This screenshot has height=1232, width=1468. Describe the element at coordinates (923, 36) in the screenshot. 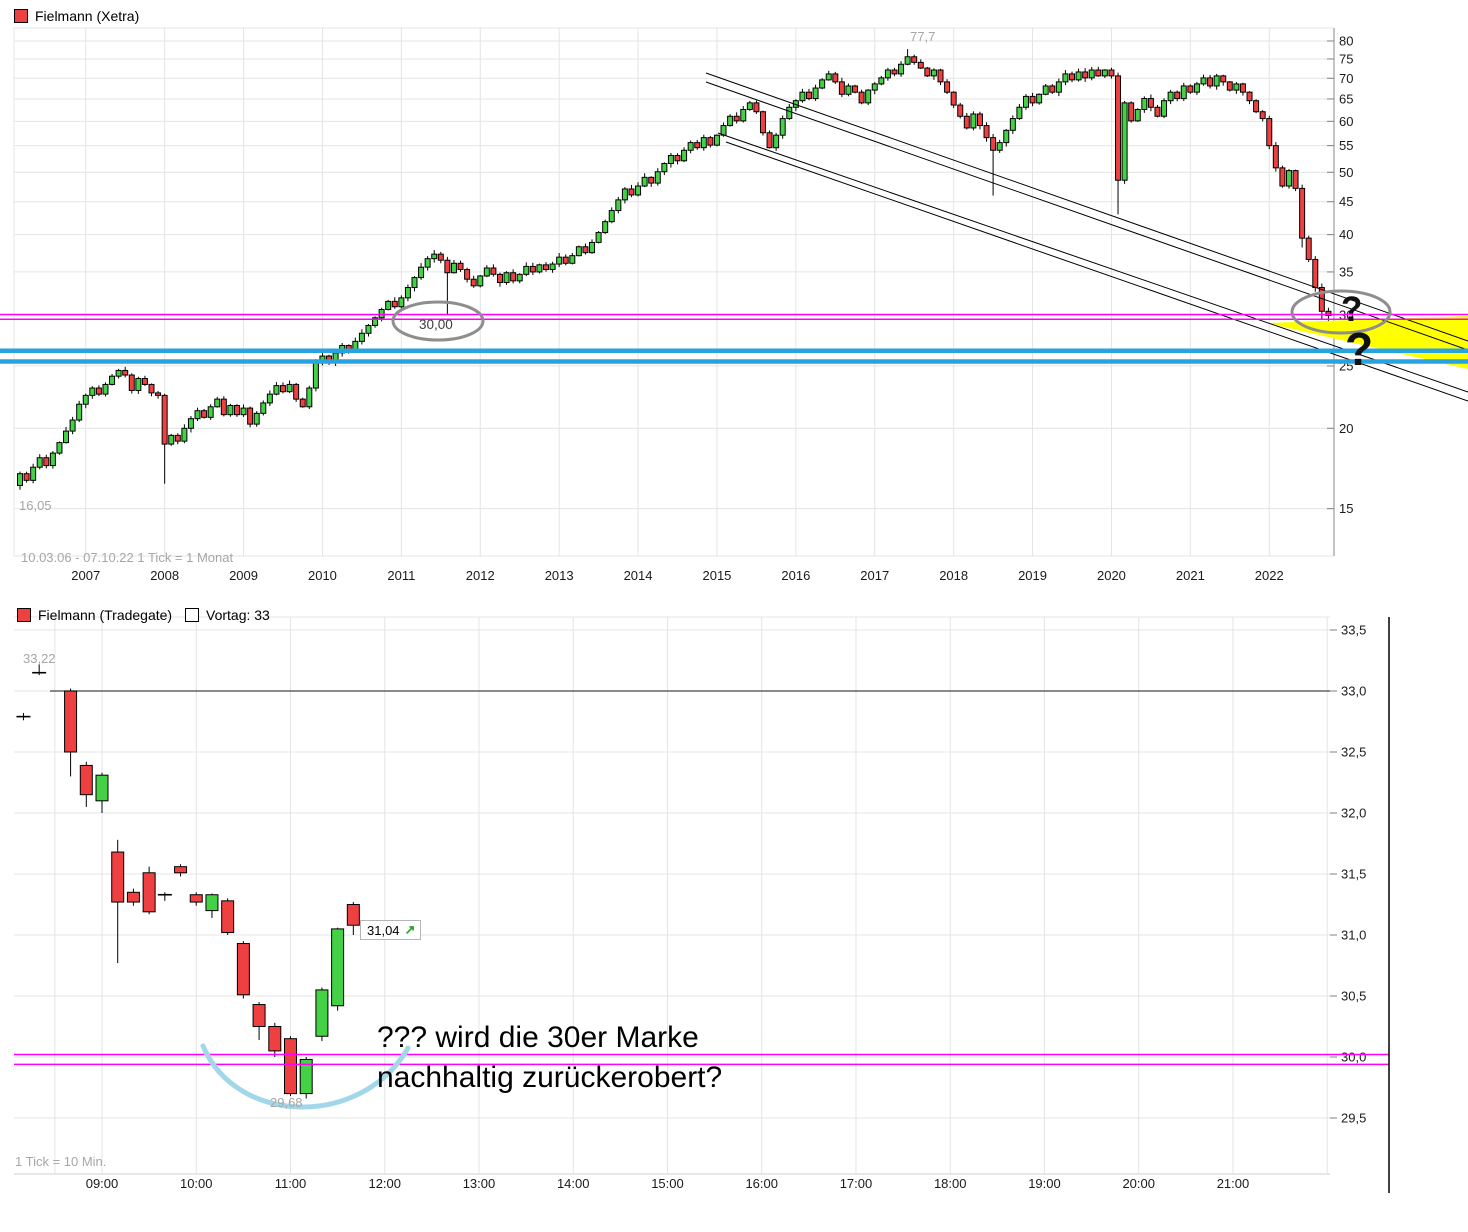

I see `xetra-high-label: 77,7` at that location.